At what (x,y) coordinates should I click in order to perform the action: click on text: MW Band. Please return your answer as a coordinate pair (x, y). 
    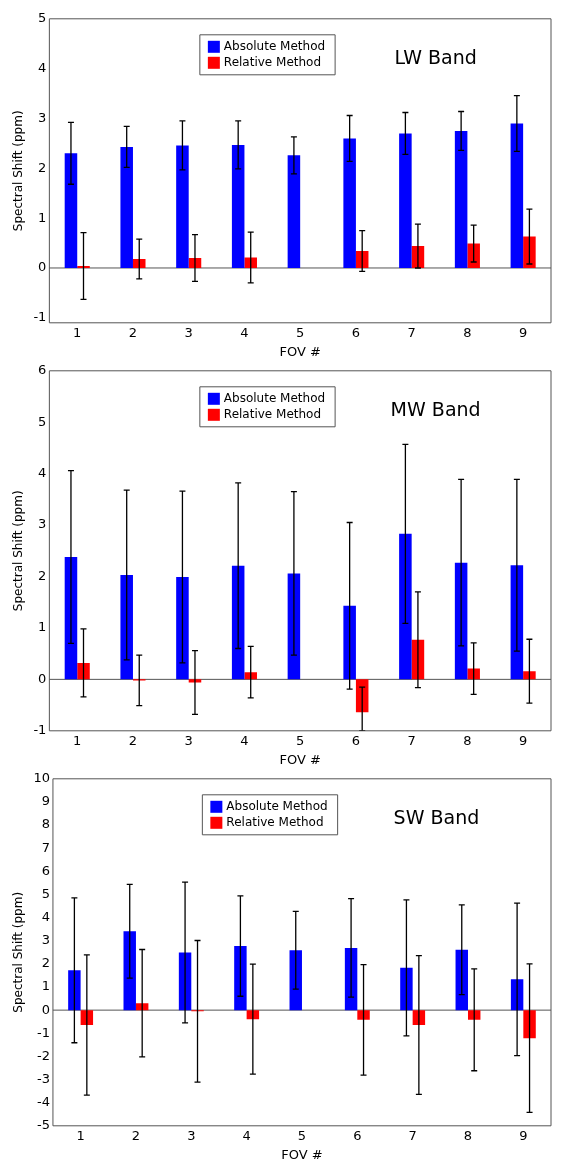
    Looking at the image, I should click on (435, 408).